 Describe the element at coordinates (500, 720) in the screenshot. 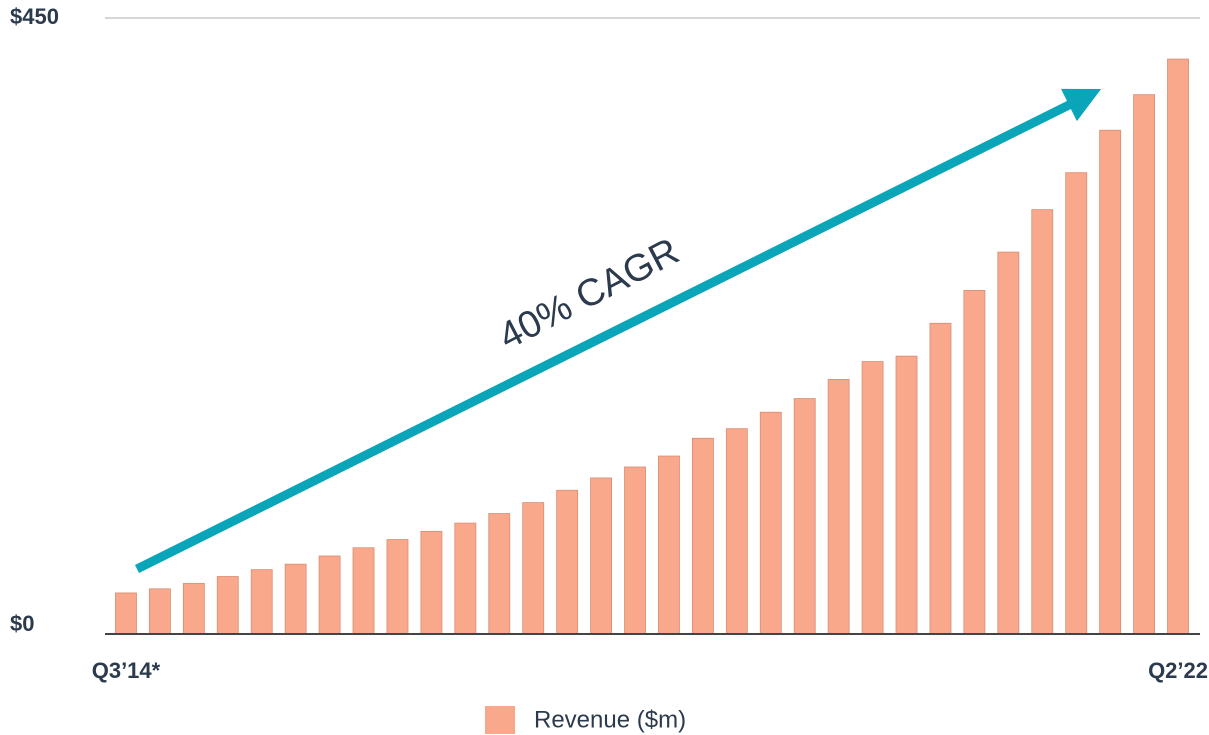

I see `legend-swatch` at that location.